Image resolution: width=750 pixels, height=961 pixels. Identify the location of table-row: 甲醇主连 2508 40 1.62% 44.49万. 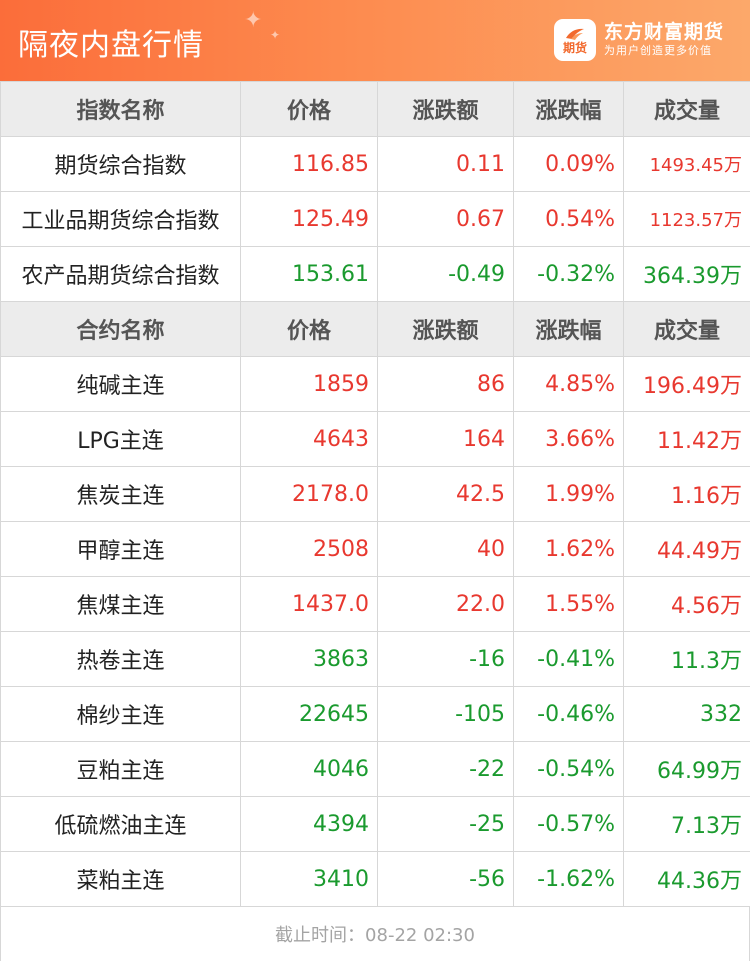
(375, 549).